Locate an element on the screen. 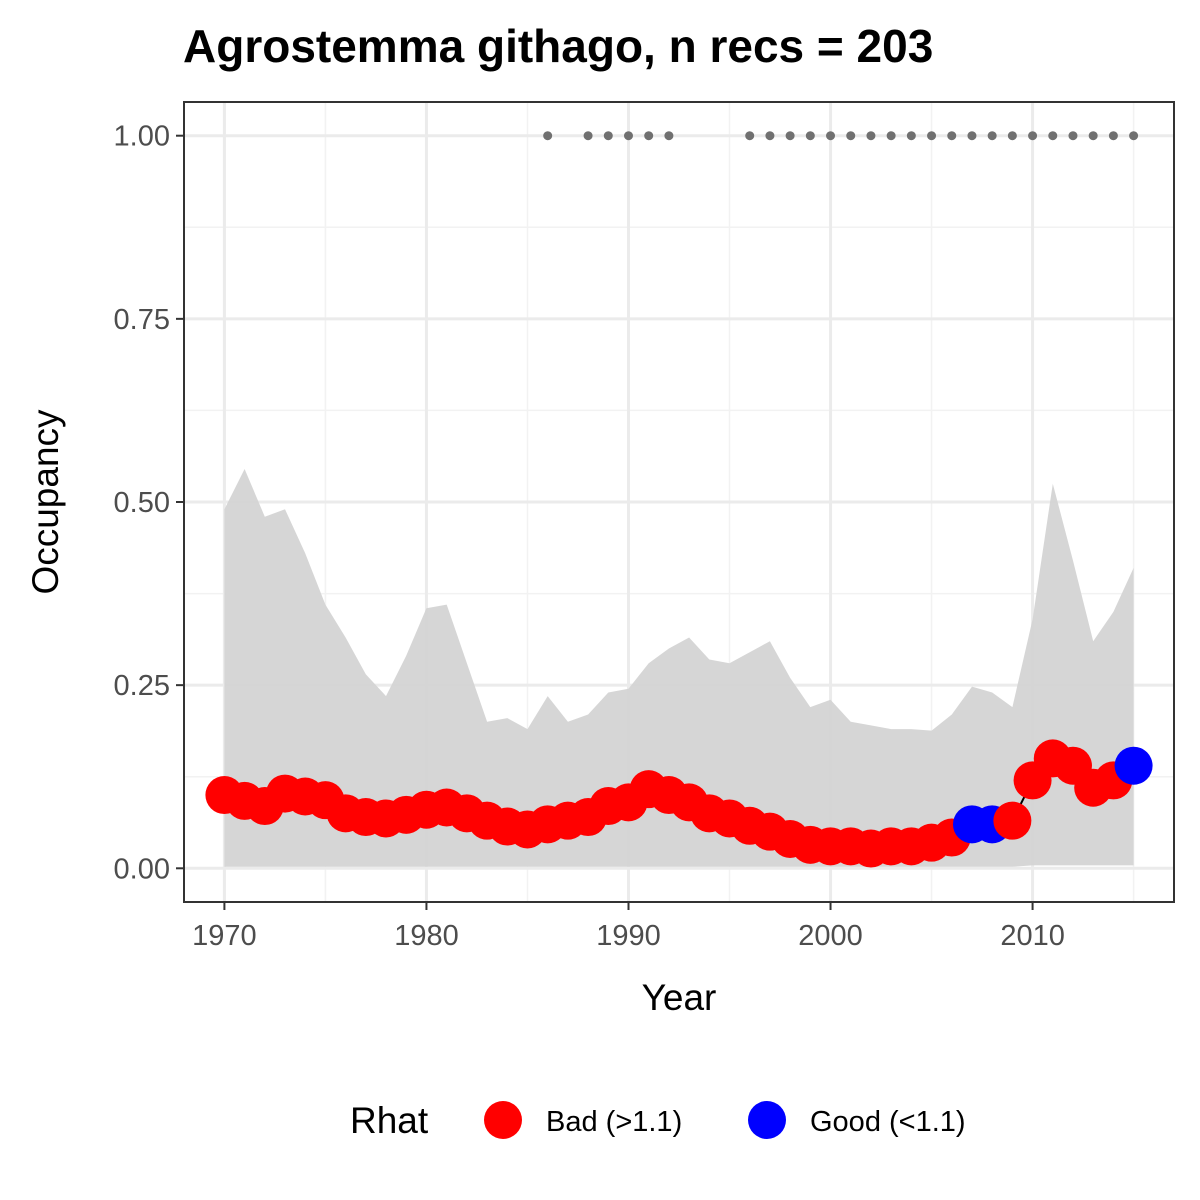 This screenshot has height=1200, width=1200. x-axis-title: Year is located at coordinates (679, 997).